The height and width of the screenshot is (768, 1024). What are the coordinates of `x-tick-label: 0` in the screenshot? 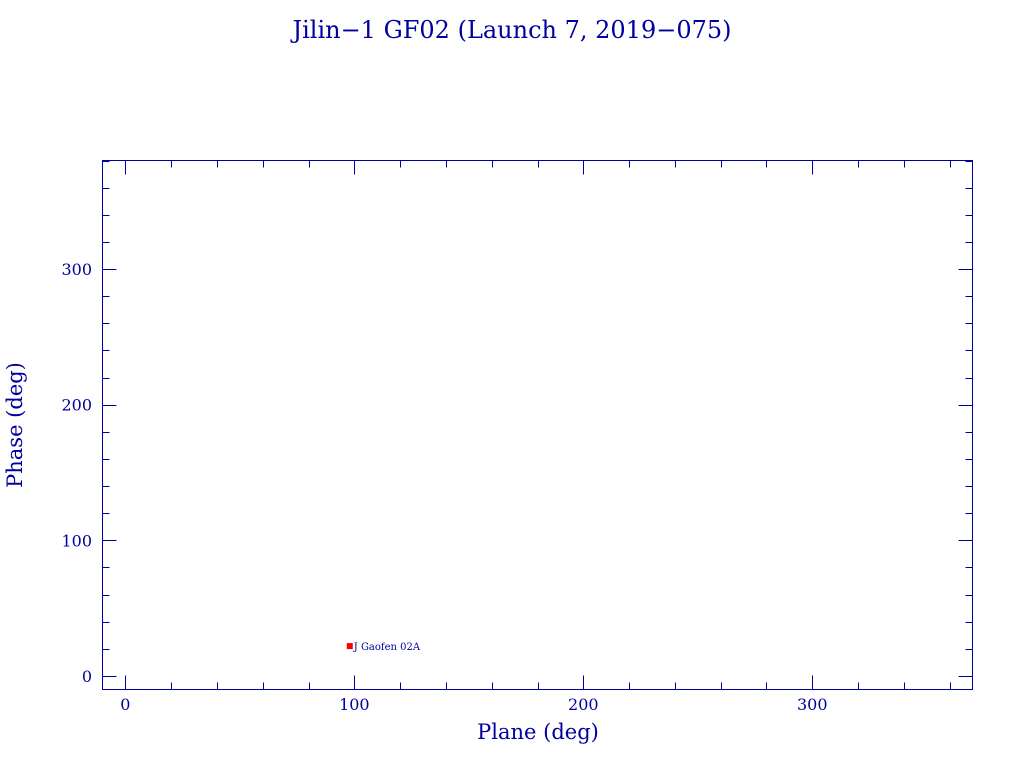 It's located at (125, 704).